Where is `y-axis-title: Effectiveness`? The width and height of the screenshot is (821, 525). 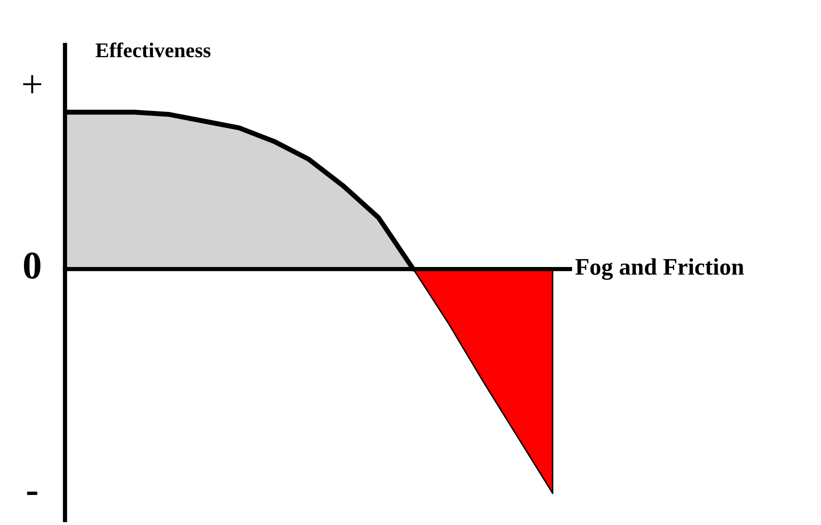 y-axis-title: Effectiveness is located at coordinates (153, 50).